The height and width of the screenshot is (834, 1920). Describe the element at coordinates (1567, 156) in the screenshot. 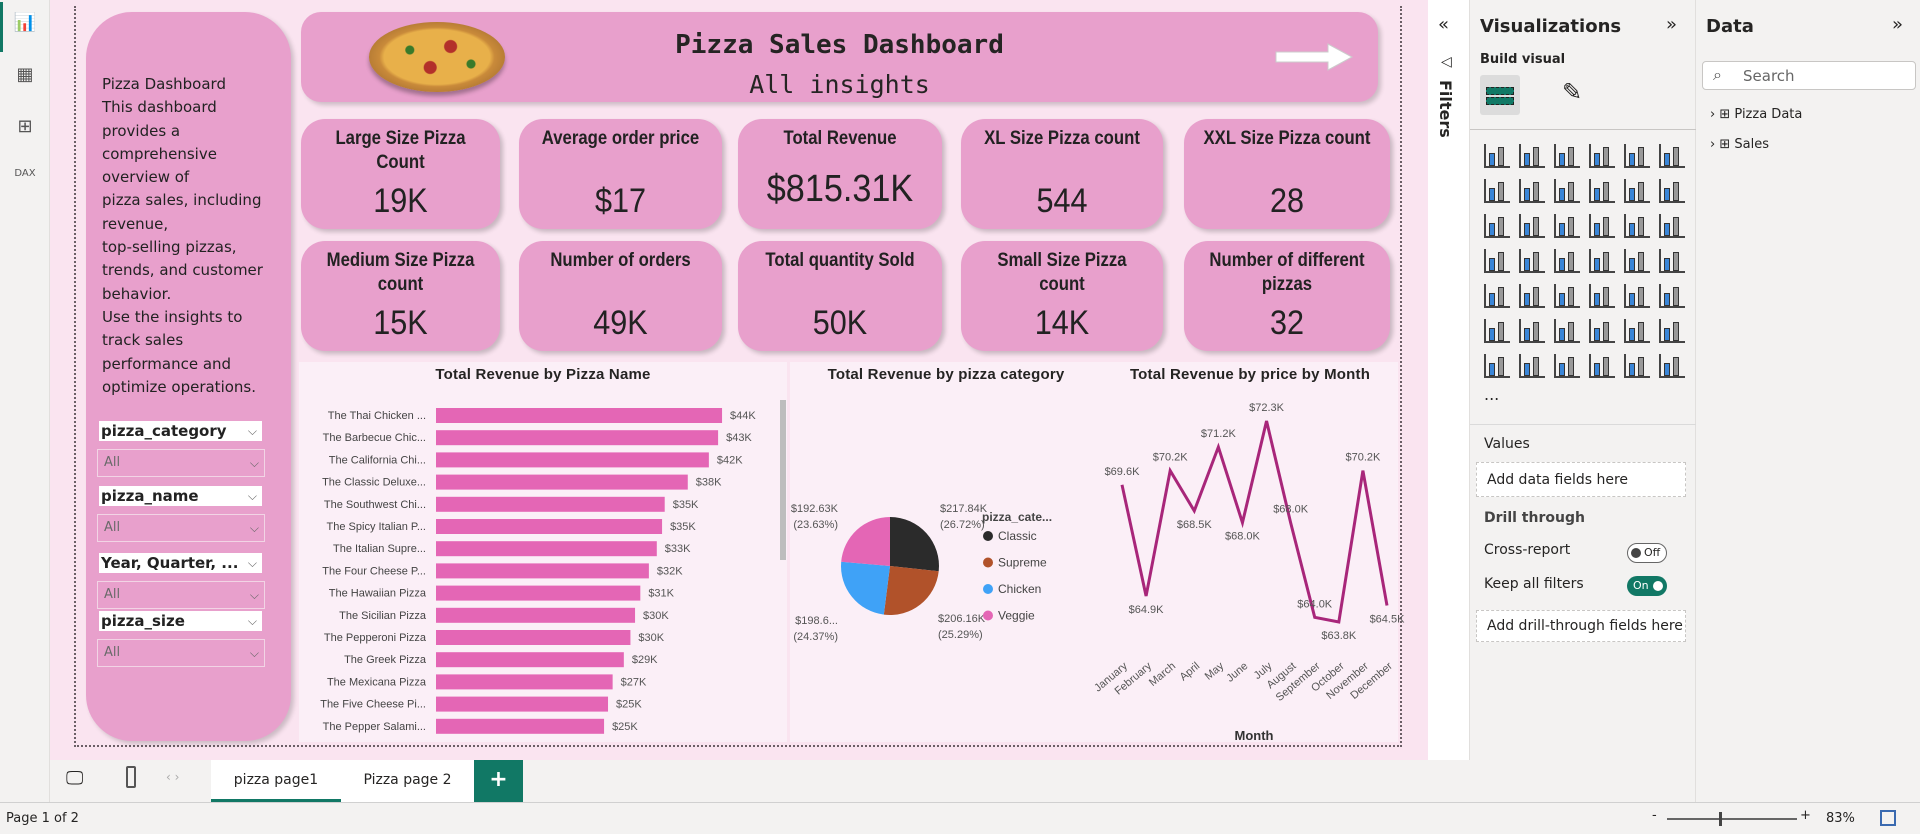

I see `clustered-bar-icon` at that location.